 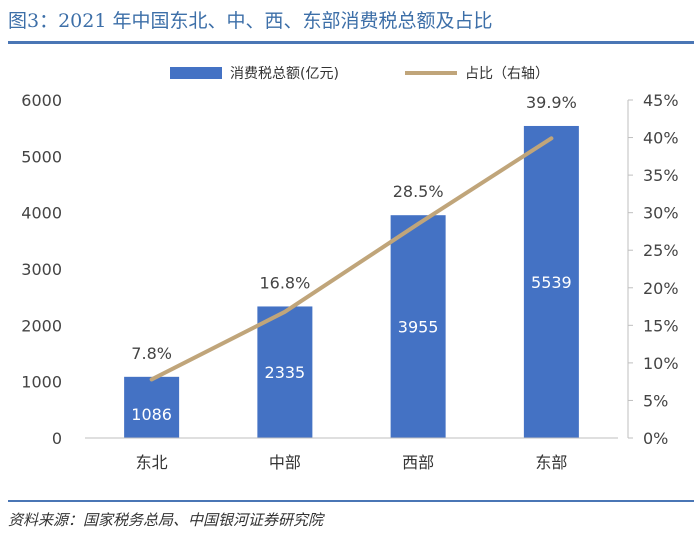 I want to click on bar-value-label: 5539, so click(x=551, y=282).